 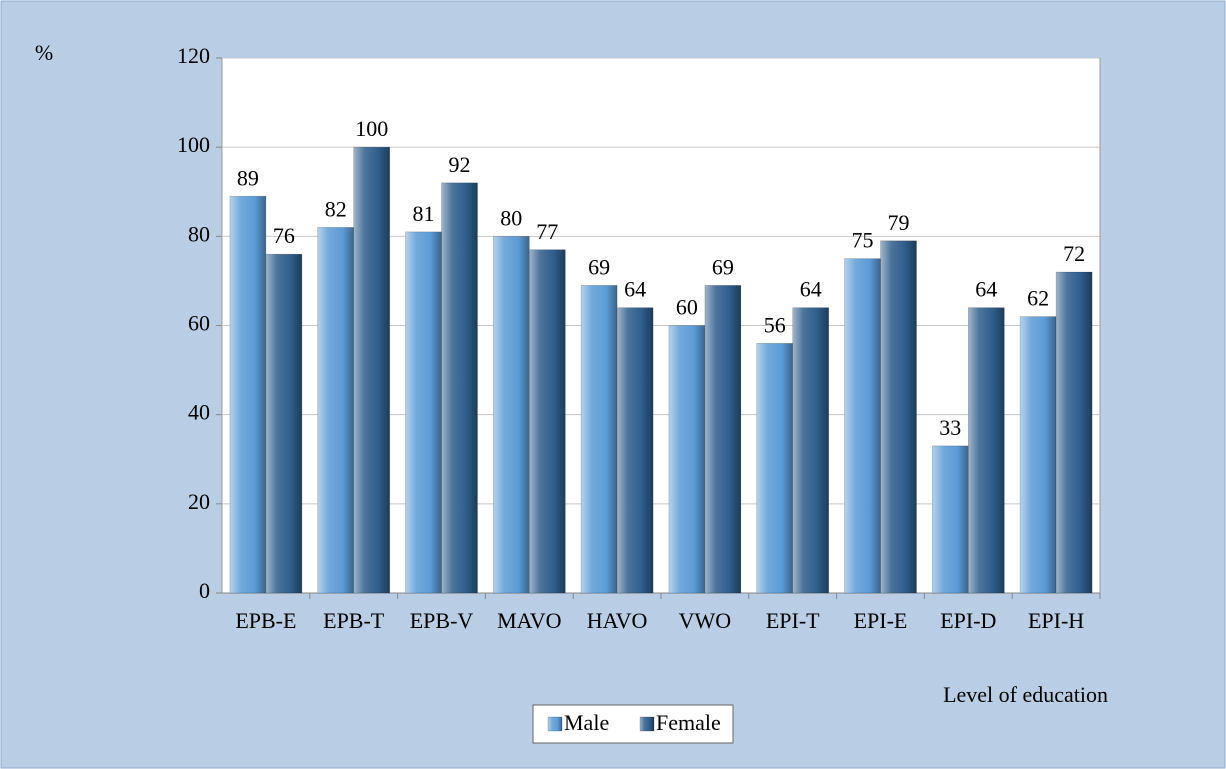 What do you see at coordinates (547, 231) in the screenshot?
I see `data-label: 77` at bounding box center [547, 231].